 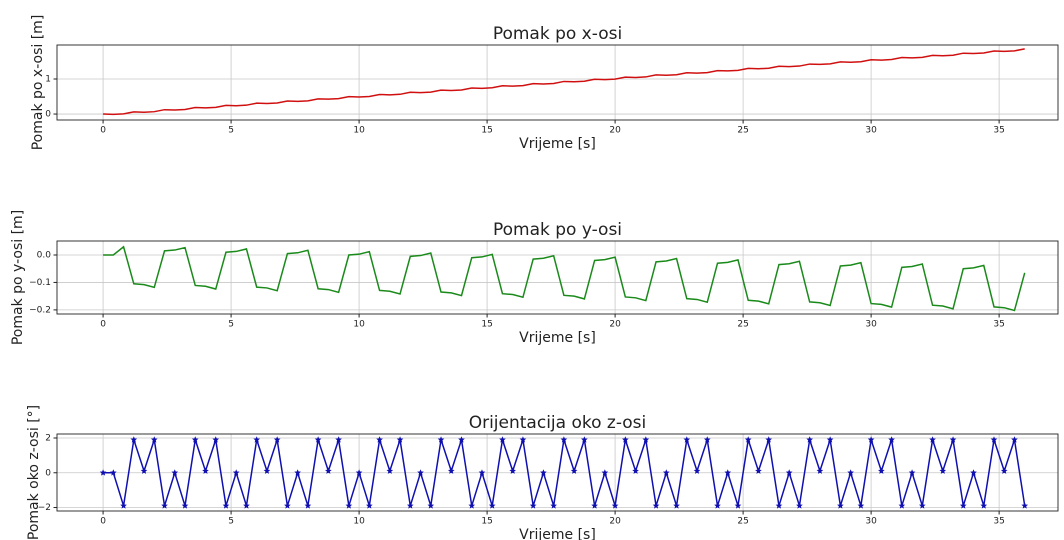 I want to click on x-tick-label: 0, so click(x=103, y=325).